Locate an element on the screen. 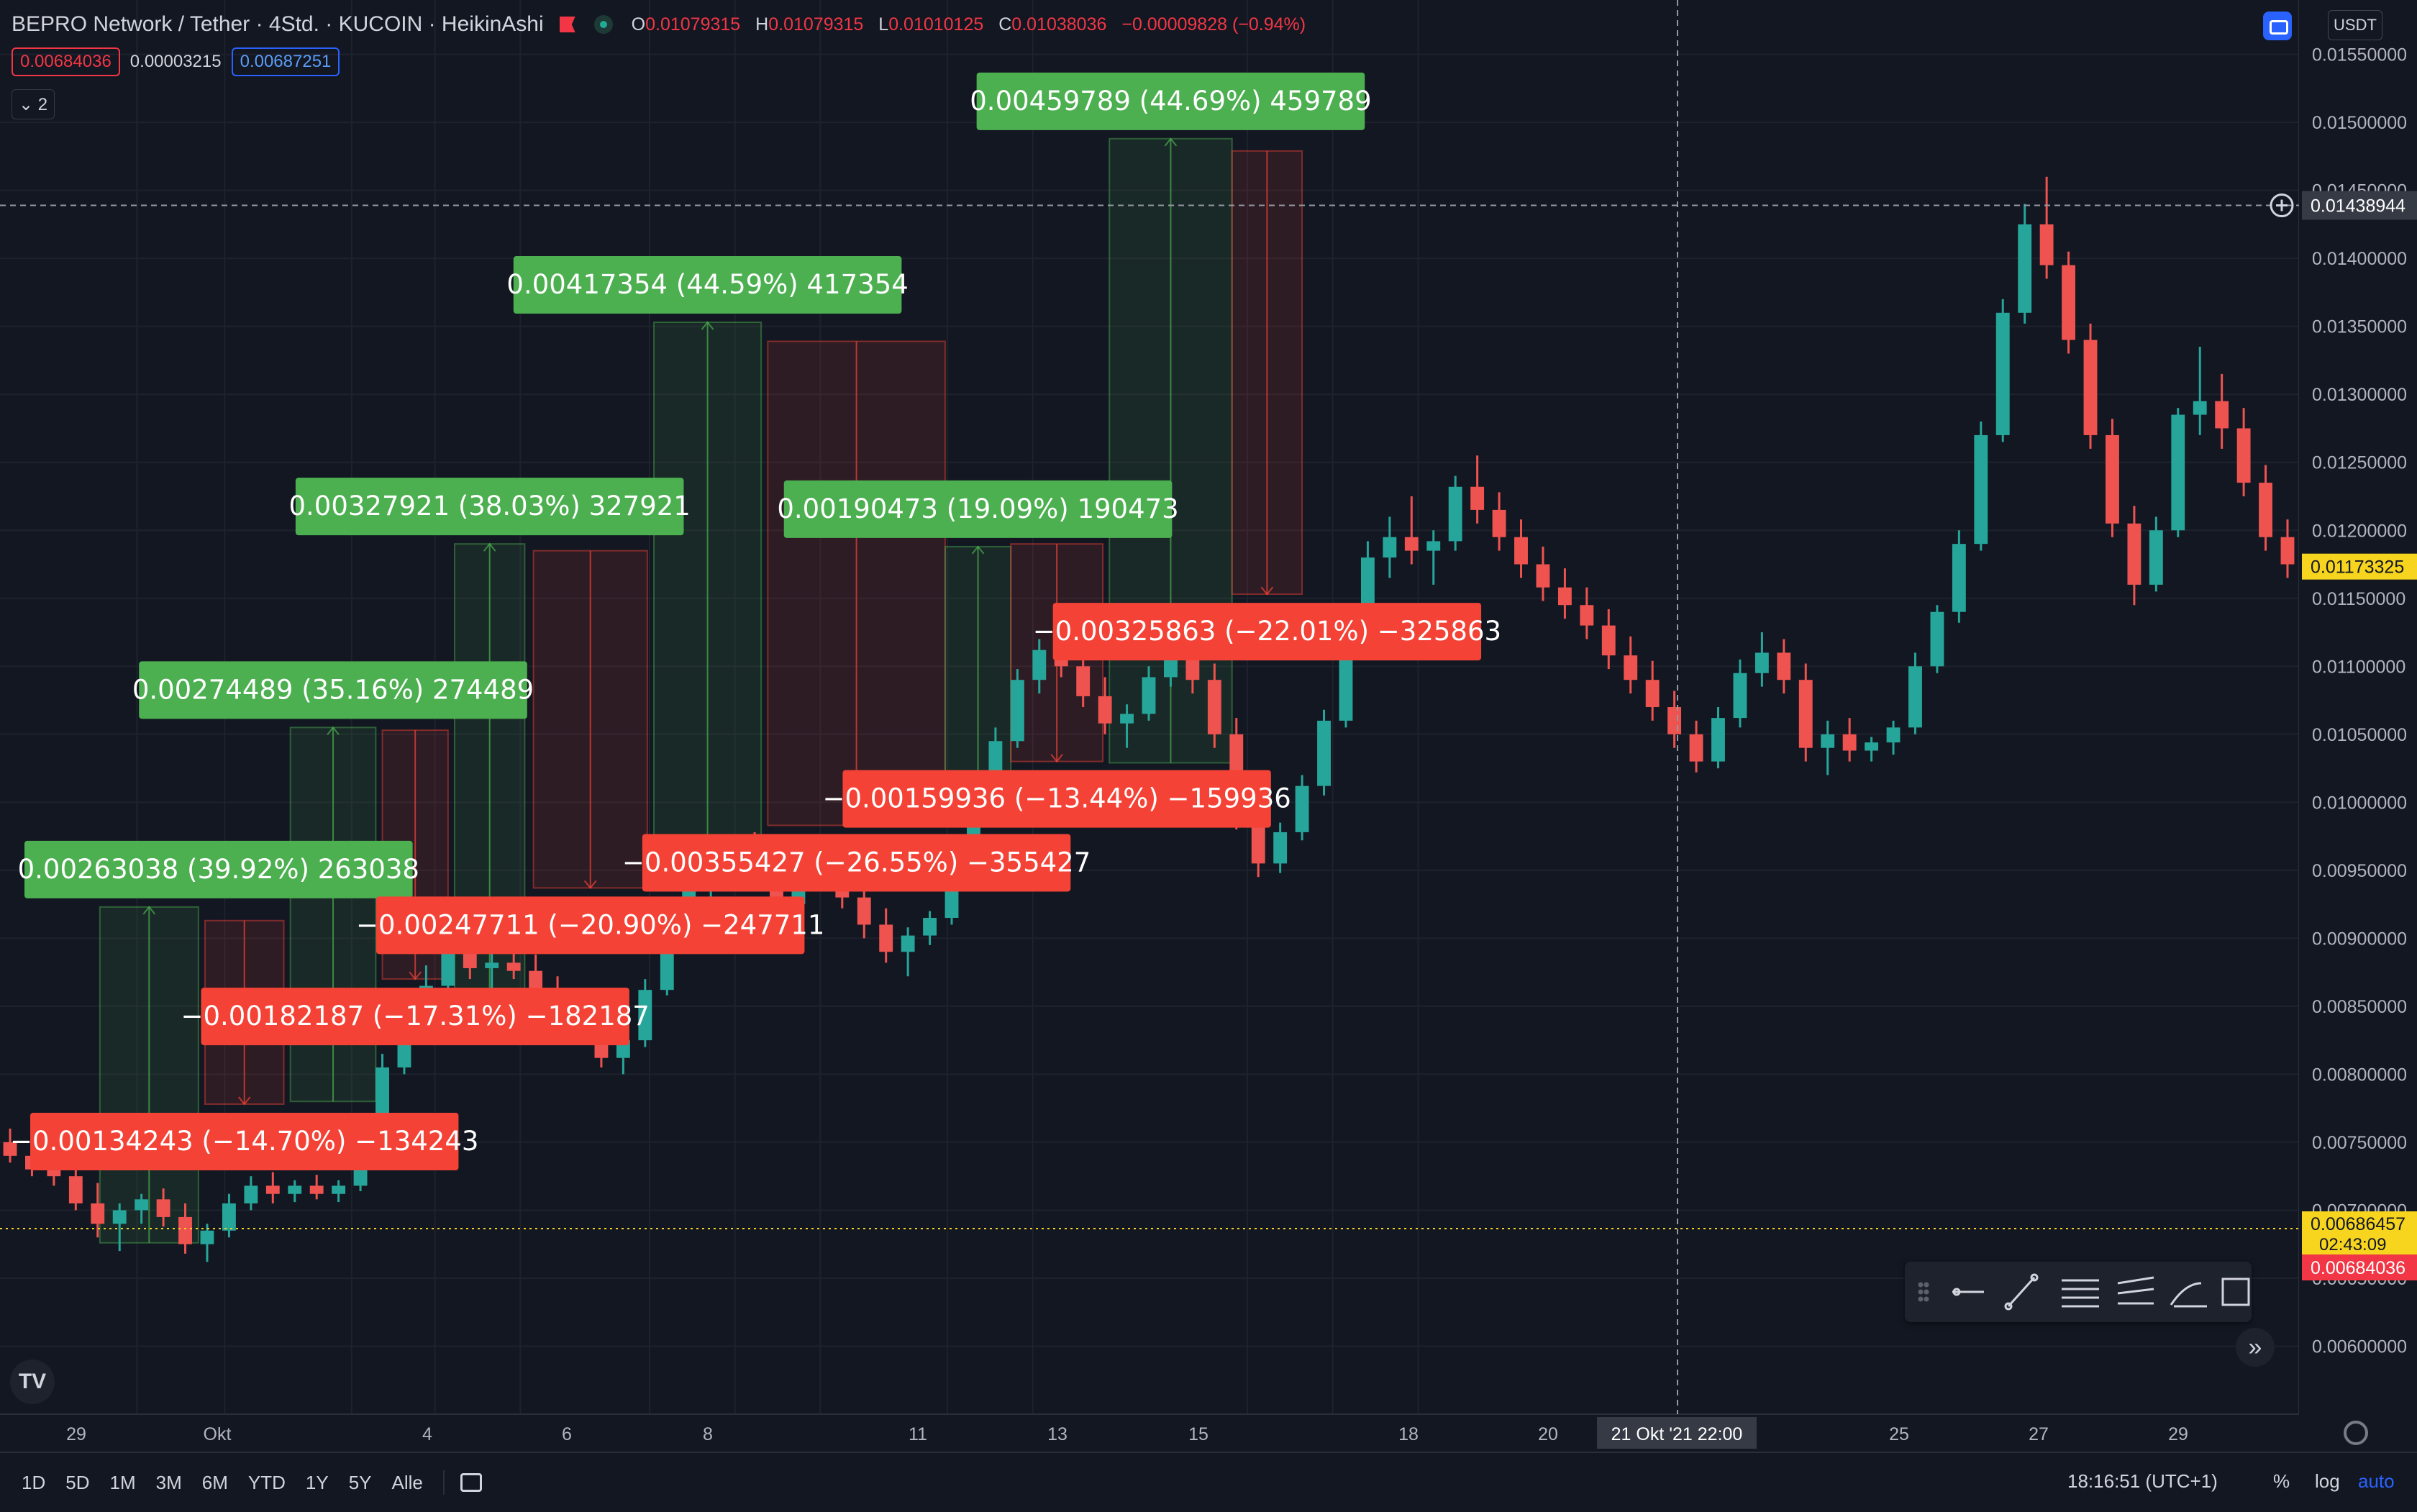  fib-retracement-tool is located at coordinates (2078, 1291).